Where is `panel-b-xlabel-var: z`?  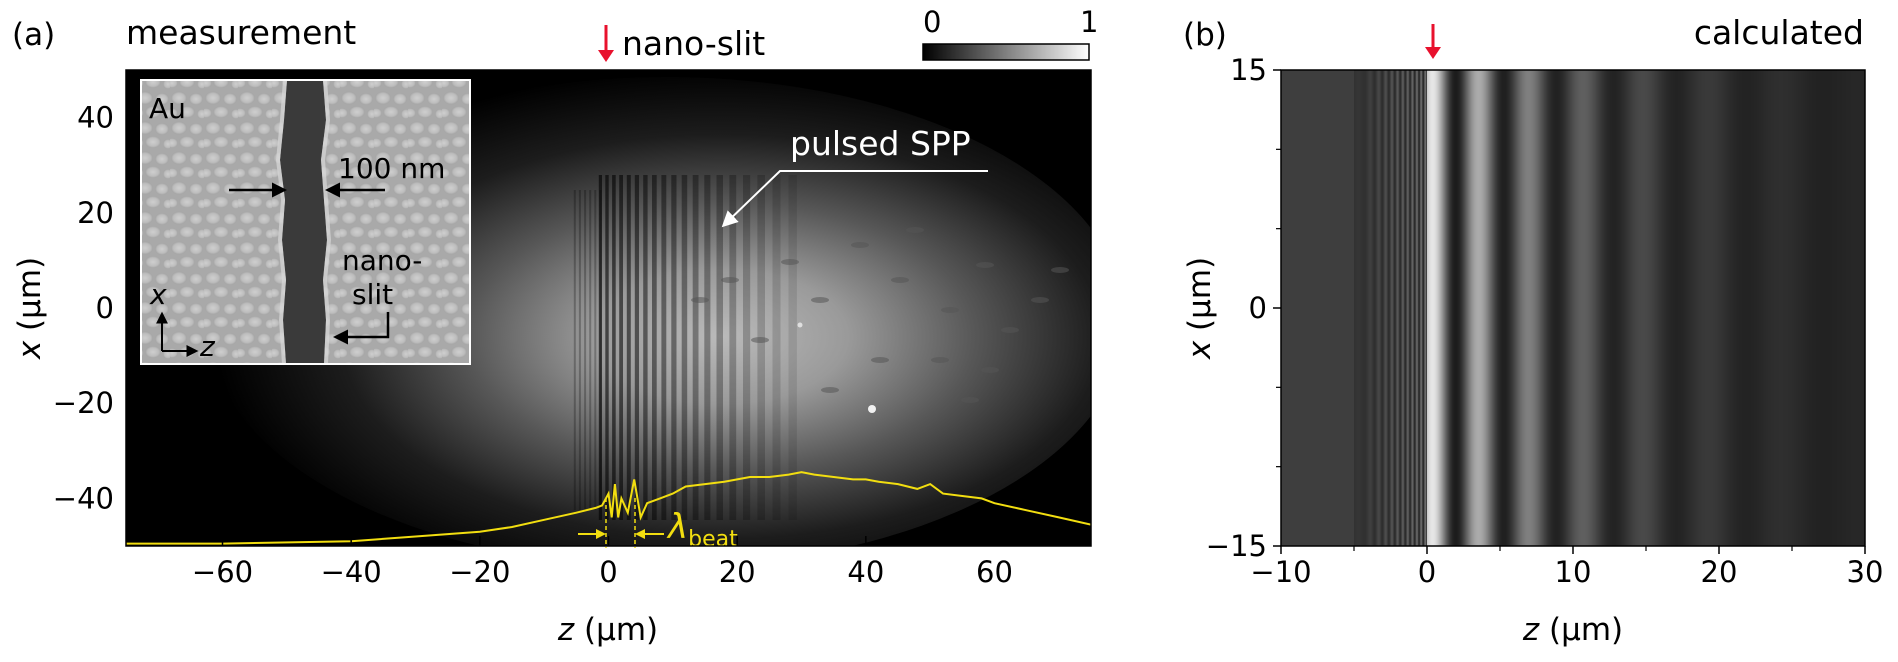 panel-b-xlabel-var: z is located at coordinates (1531, 630).